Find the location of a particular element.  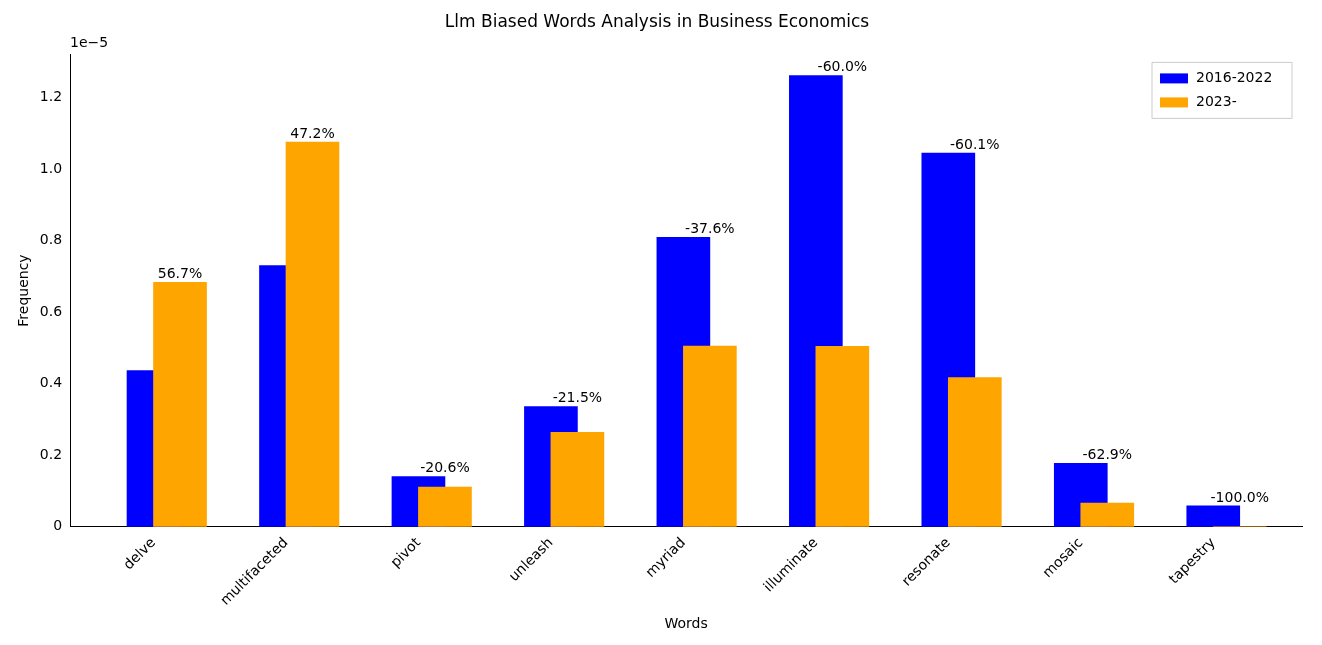

text: 1e−5 is located at coordinates (89, 42).